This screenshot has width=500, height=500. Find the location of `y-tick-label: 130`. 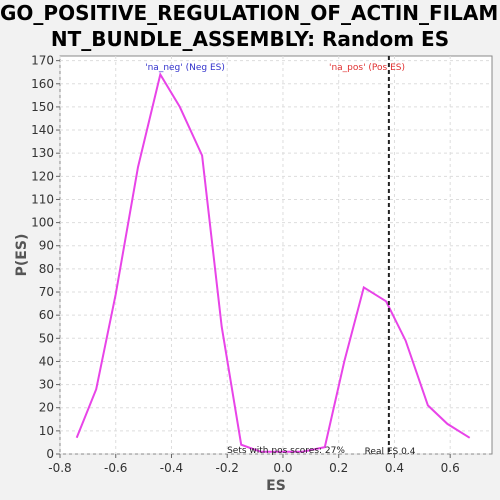

y-tick-label: 130 is located at coordinates (42, 153).